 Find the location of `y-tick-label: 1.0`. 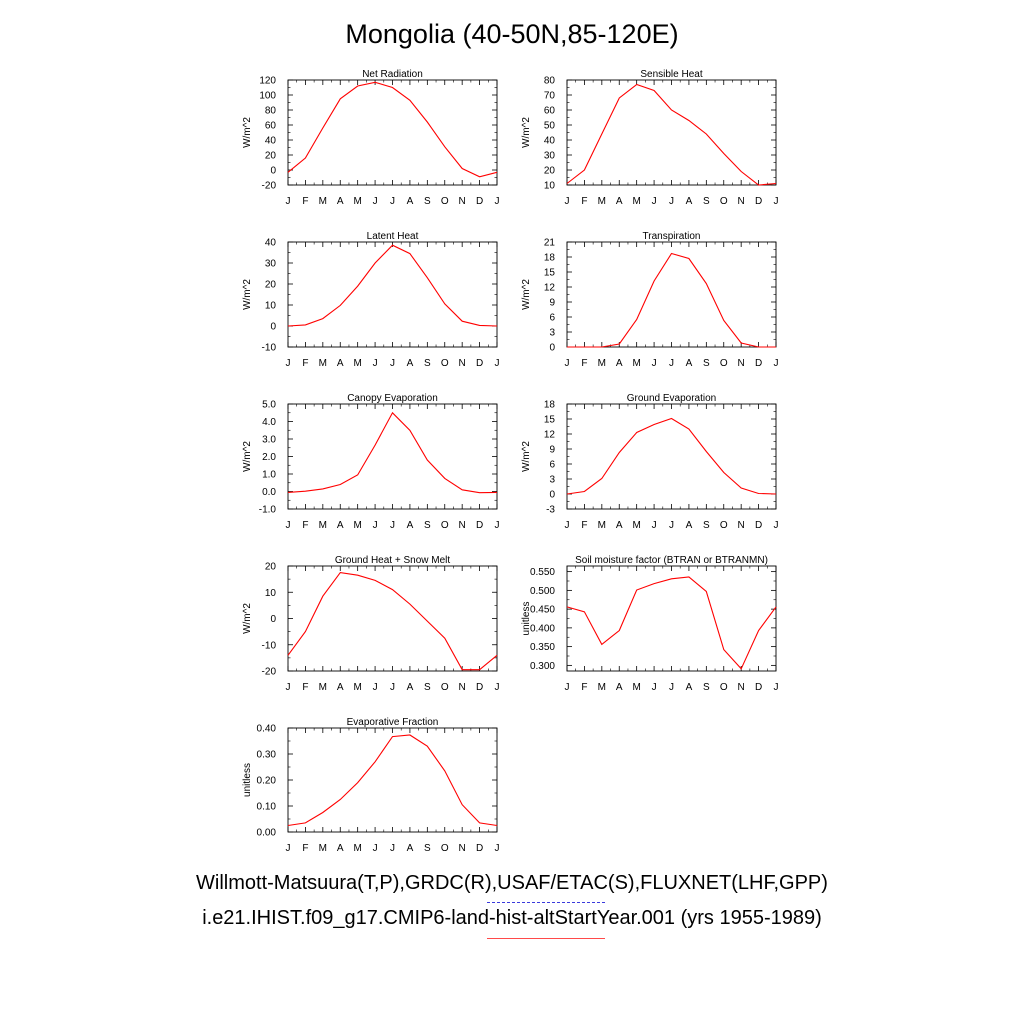

y-tick-label: 1.0 is located at coordinates (269, 475).